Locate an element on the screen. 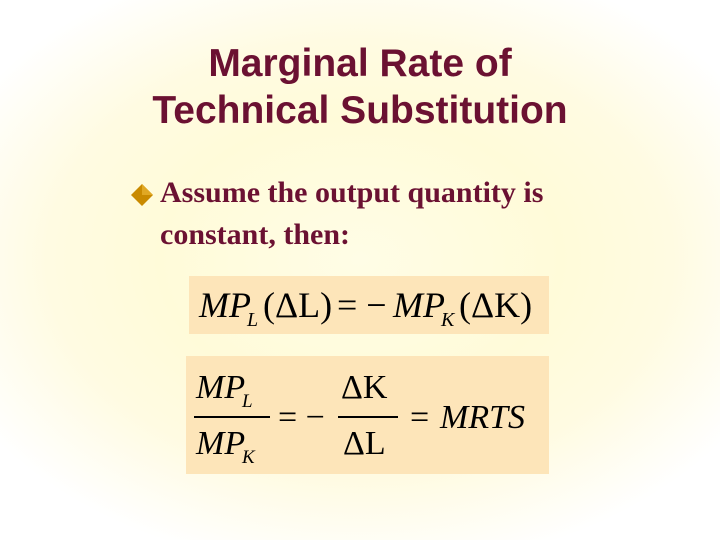 This screenshot has width=720, height=540. diamond-bullet-icon is located at coordinates (142, 195).